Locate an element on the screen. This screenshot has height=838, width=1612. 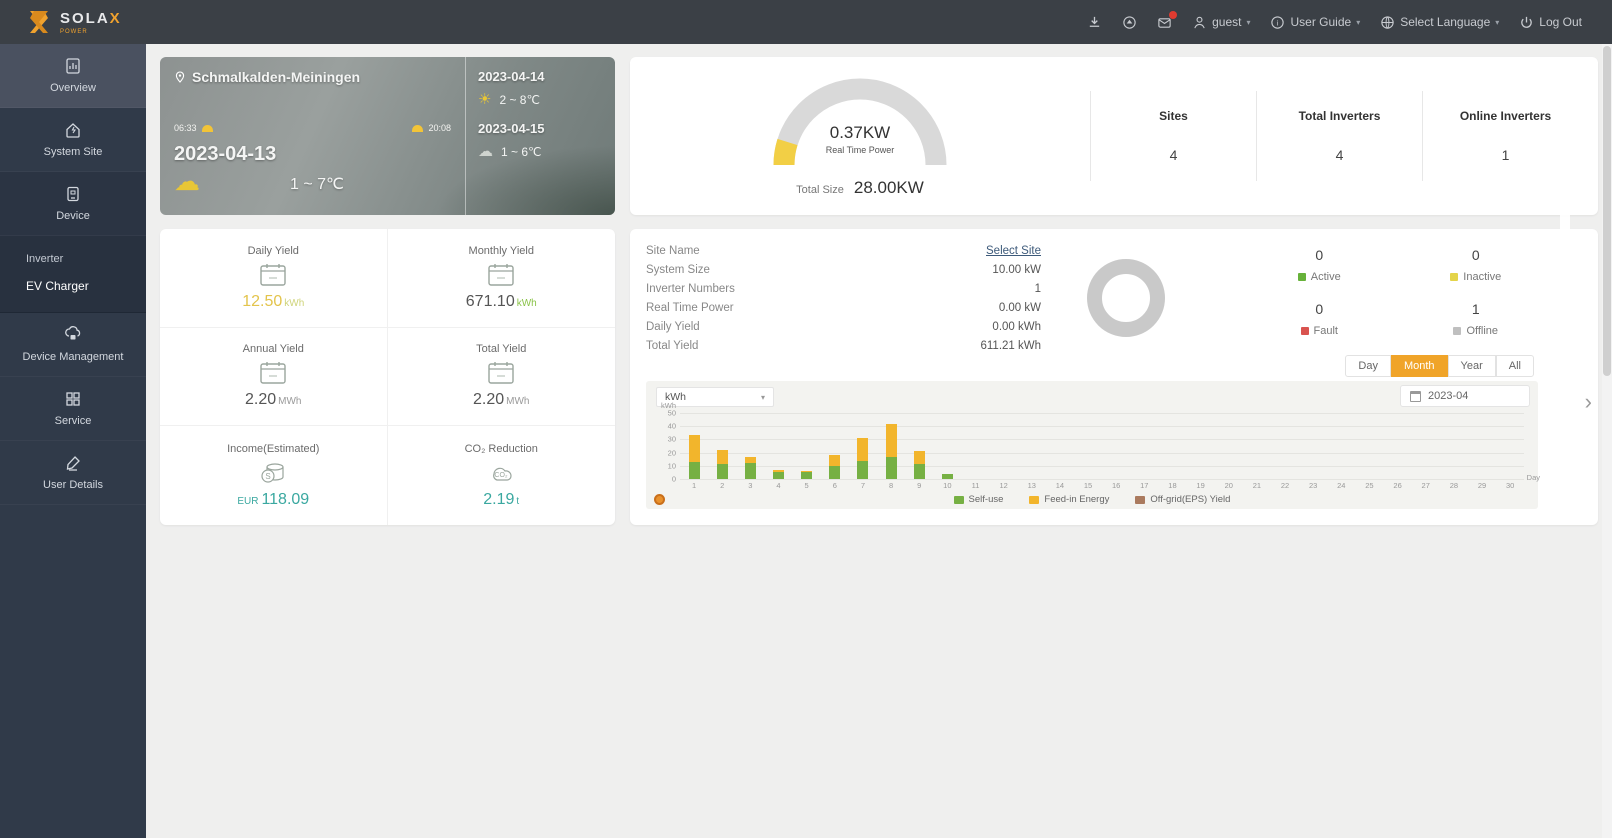
status-fault: 0 Fault is located at coordinates (1319, 328).